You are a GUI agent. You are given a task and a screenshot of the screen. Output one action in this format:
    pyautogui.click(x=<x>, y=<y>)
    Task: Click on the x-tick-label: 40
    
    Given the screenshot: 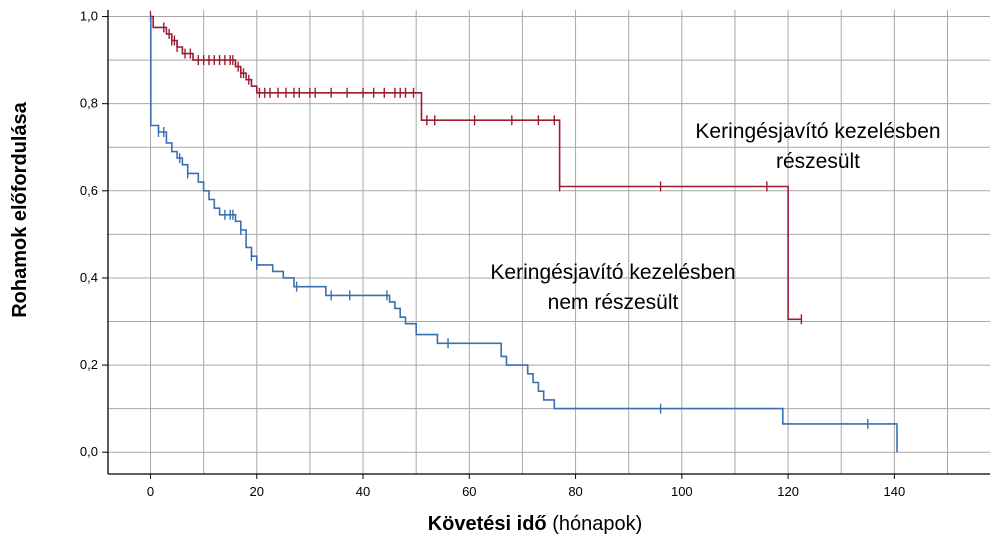 What is the action you would take?
    pyautogui.click(x=363, y=491)
    